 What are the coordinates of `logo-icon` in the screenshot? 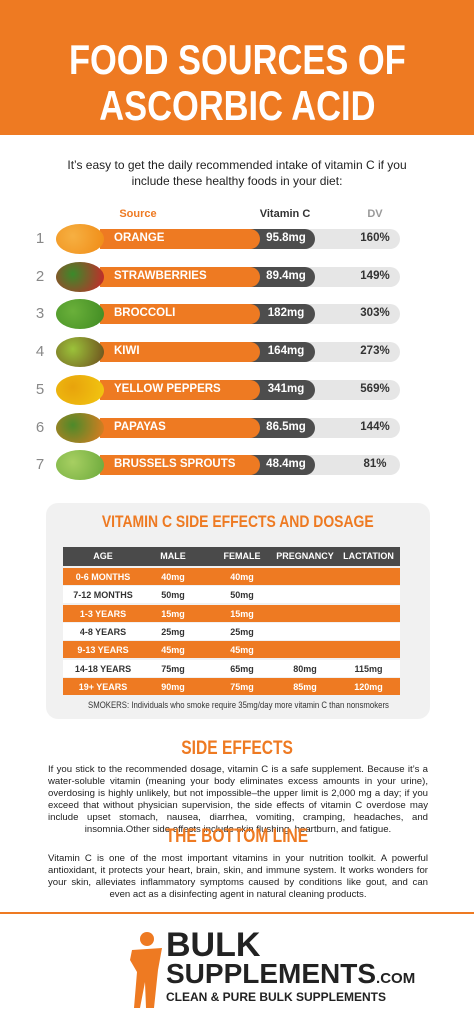 It's located at (146, 970).